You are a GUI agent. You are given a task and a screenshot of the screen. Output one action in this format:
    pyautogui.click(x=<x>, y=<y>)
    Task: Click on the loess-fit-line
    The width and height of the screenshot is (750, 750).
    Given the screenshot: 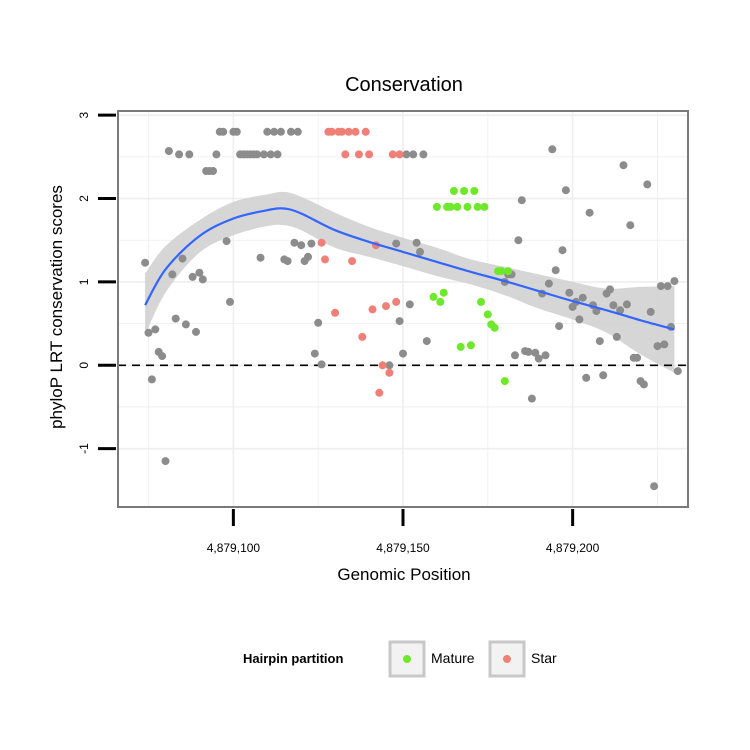 What is the action you would take?
    pyautogui.click(x=409, y=269)
    